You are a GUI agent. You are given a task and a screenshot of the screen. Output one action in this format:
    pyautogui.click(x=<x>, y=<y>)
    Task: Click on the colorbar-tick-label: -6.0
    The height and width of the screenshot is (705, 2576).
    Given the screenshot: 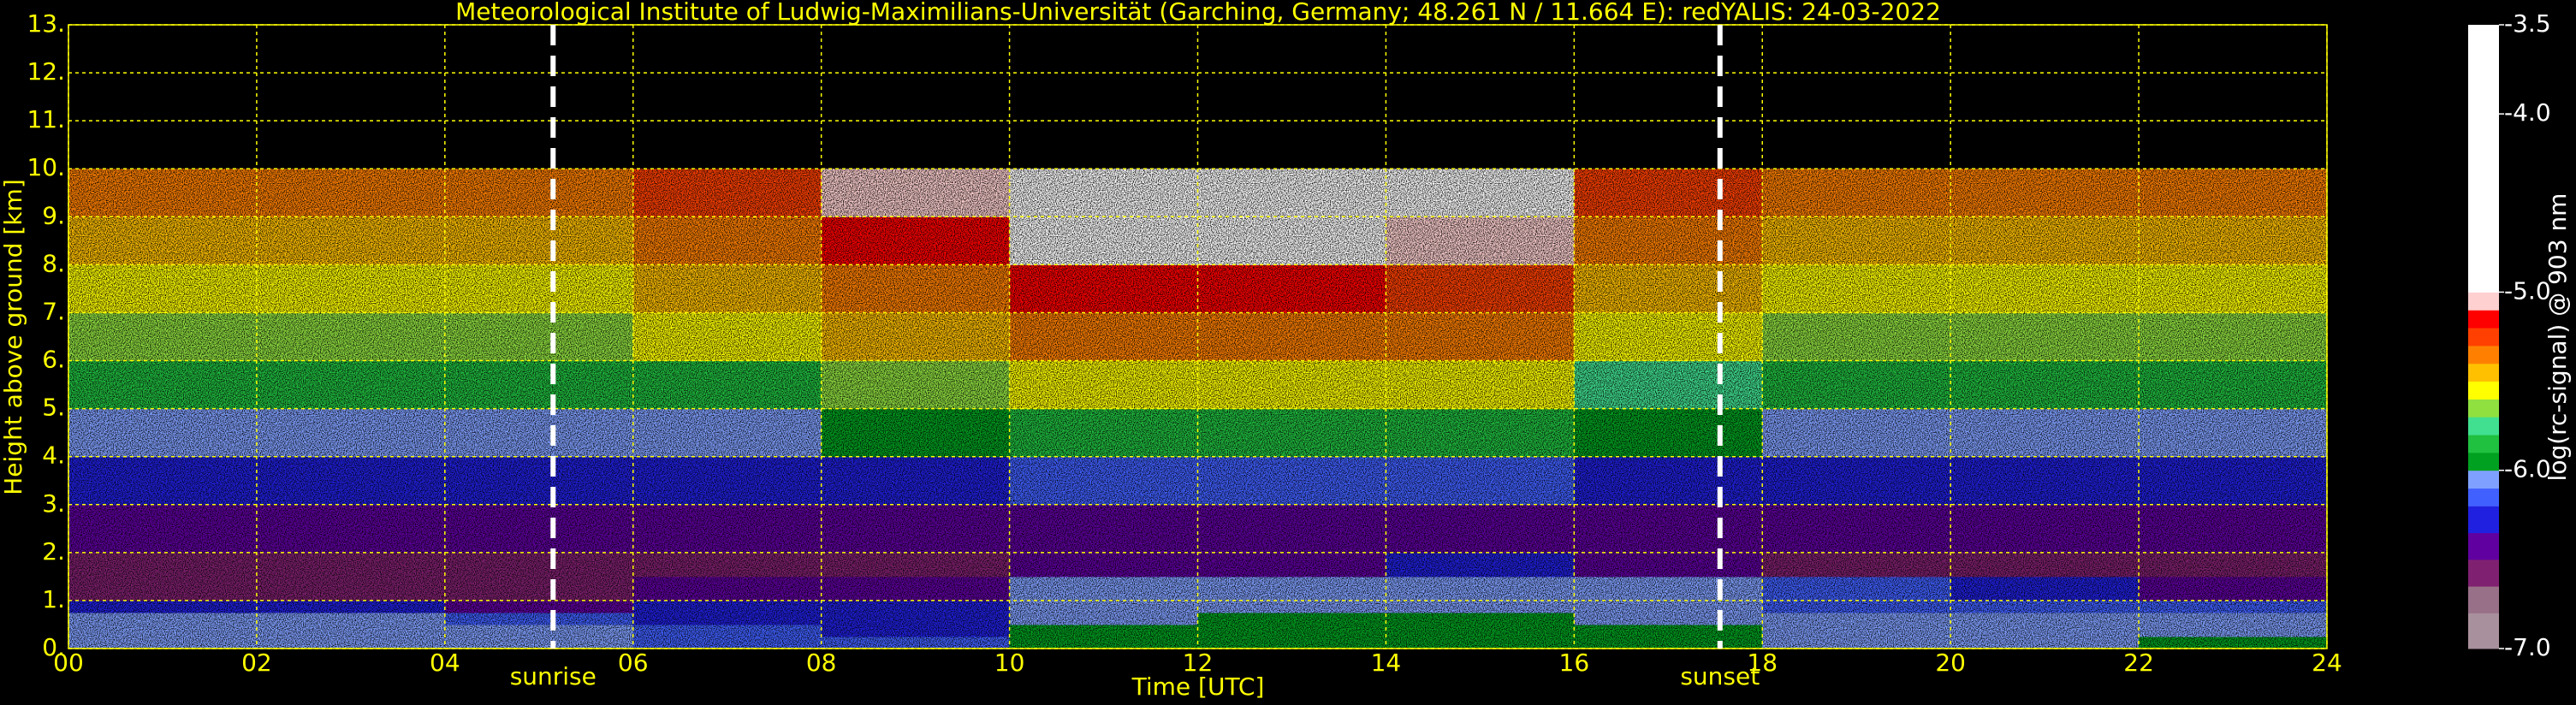 What is the action you would take?
    pyautogui.click(x=2527, y=469)
    